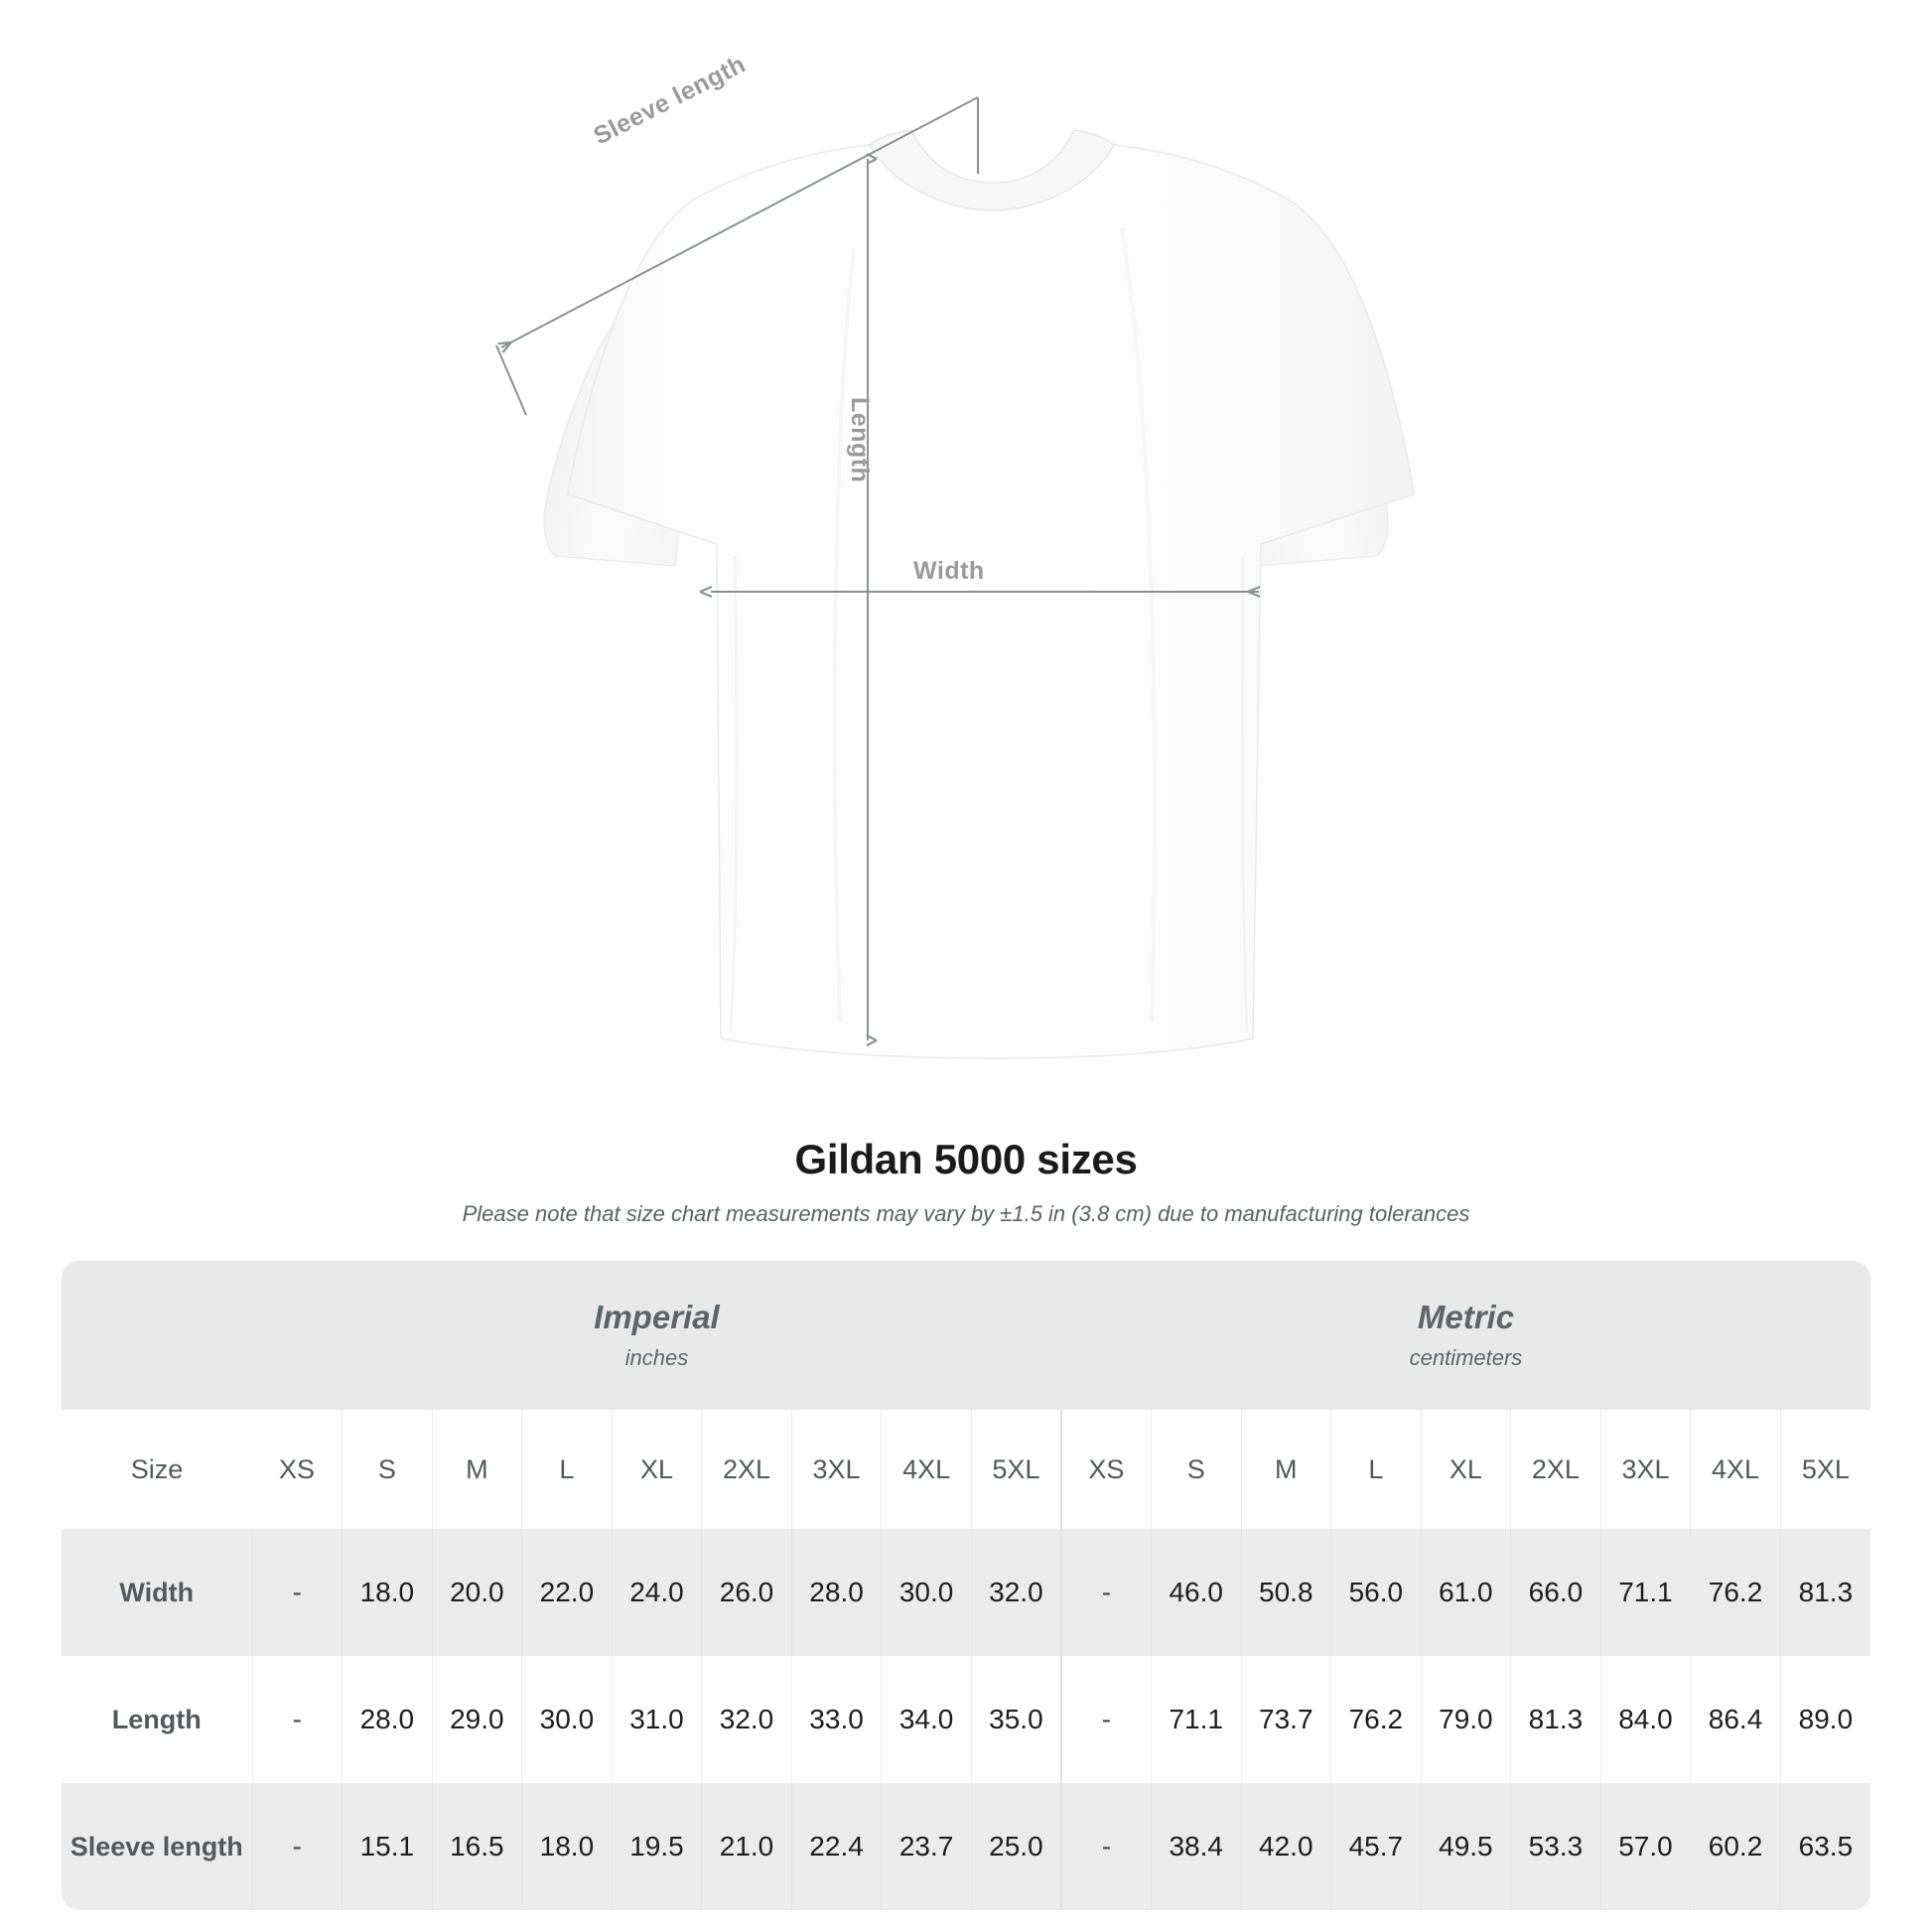  Describe the element at coordinates (860, 440) in the screenshot. I see `length-label: Length` at that location.